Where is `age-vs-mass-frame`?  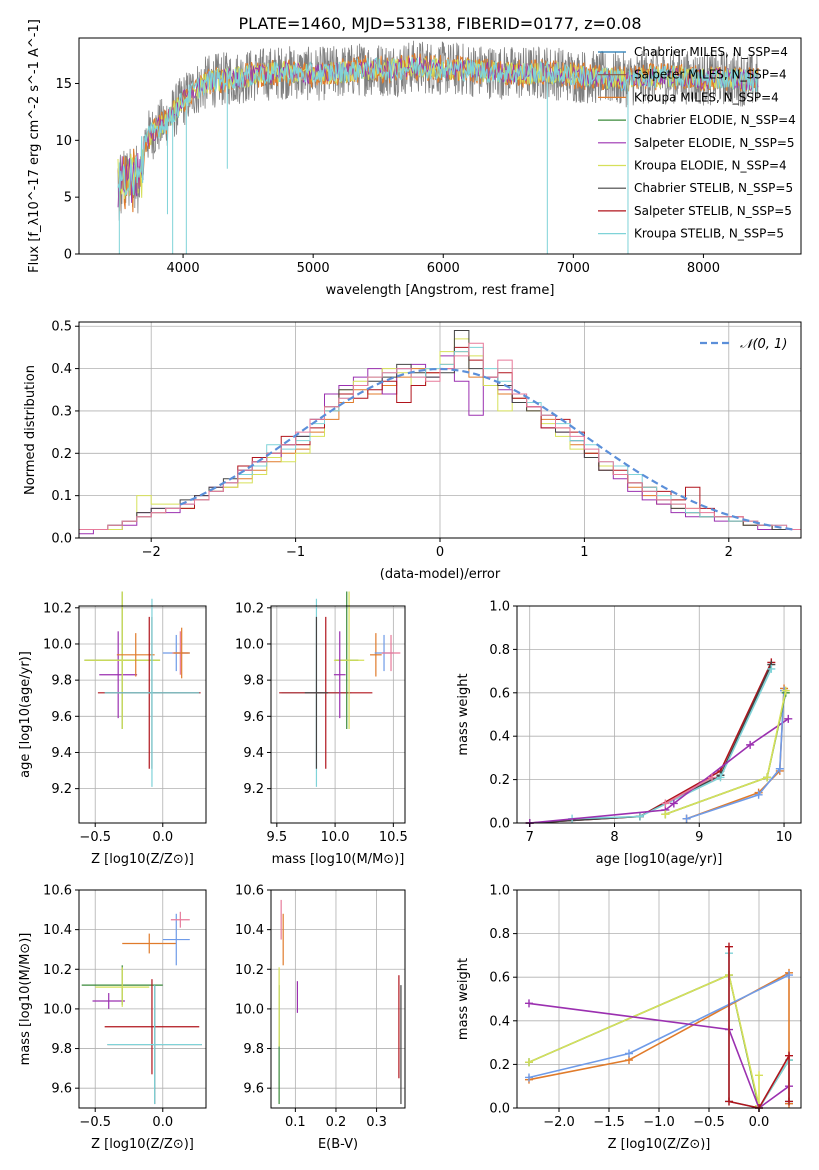 age-vs-mass-frame is located at coordinates (338, 714).